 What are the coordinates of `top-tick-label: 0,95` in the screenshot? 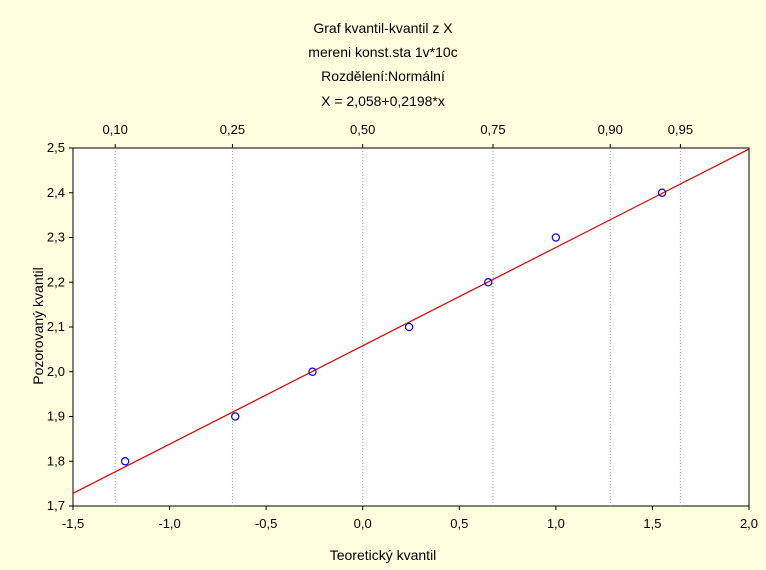 It's located at (680, 129).